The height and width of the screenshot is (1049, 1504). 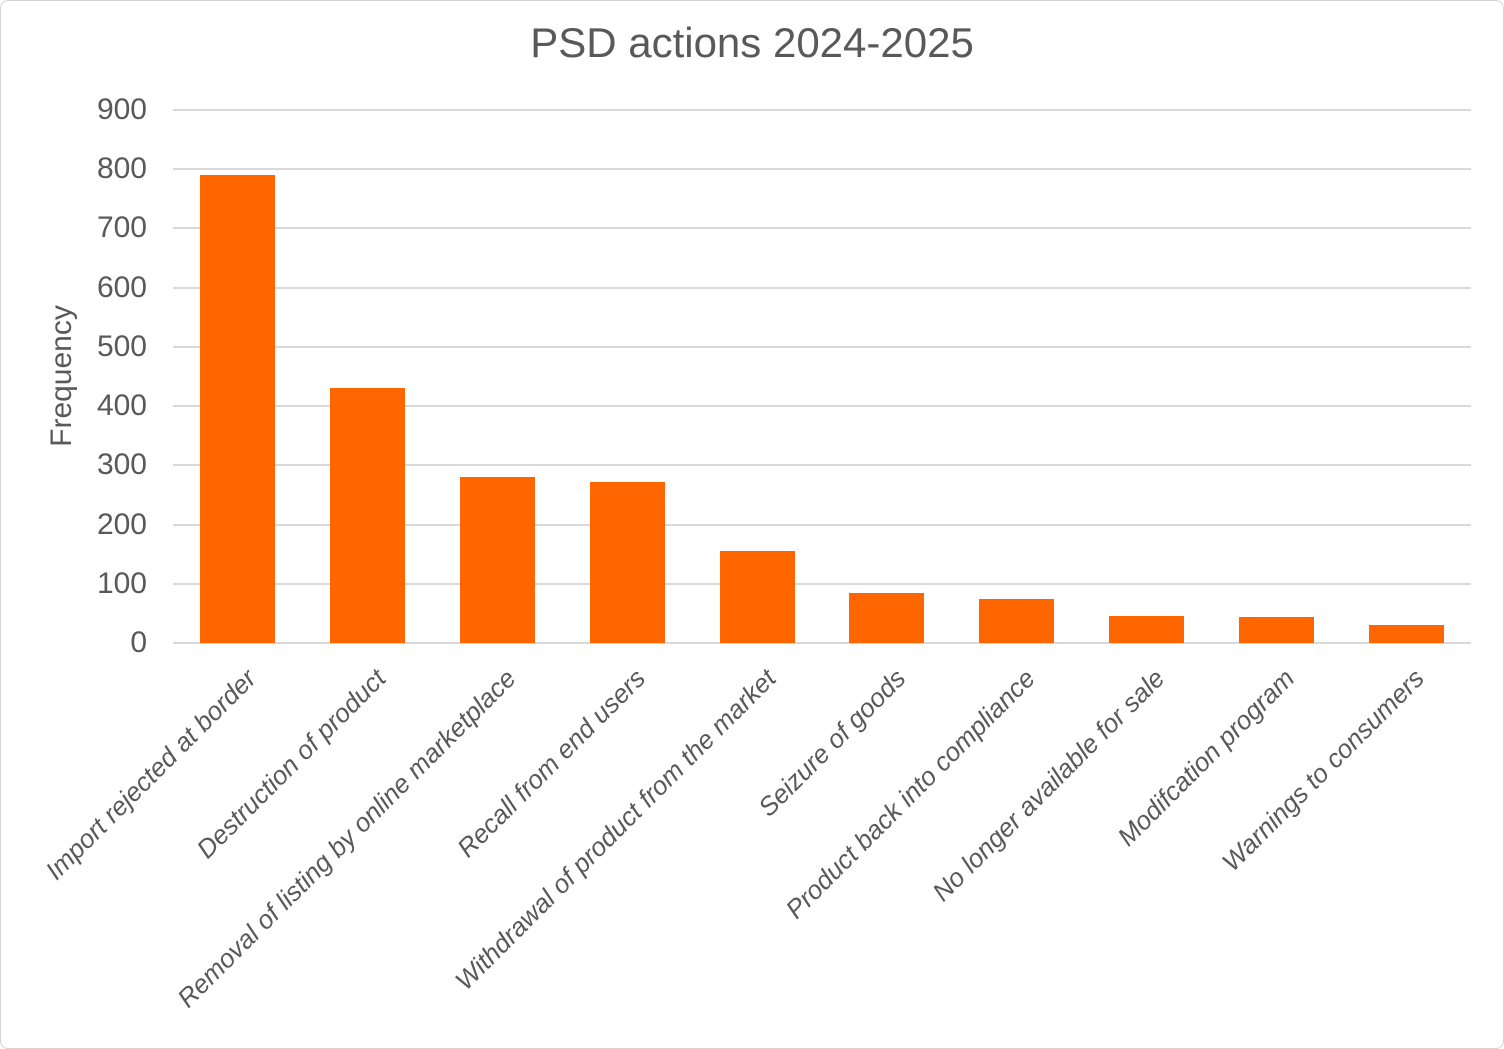 What do you see at coordinates (910, 794) in the screenshot?
I see `x-category-label: Product back into compliance` at bounding box center [910, 794].